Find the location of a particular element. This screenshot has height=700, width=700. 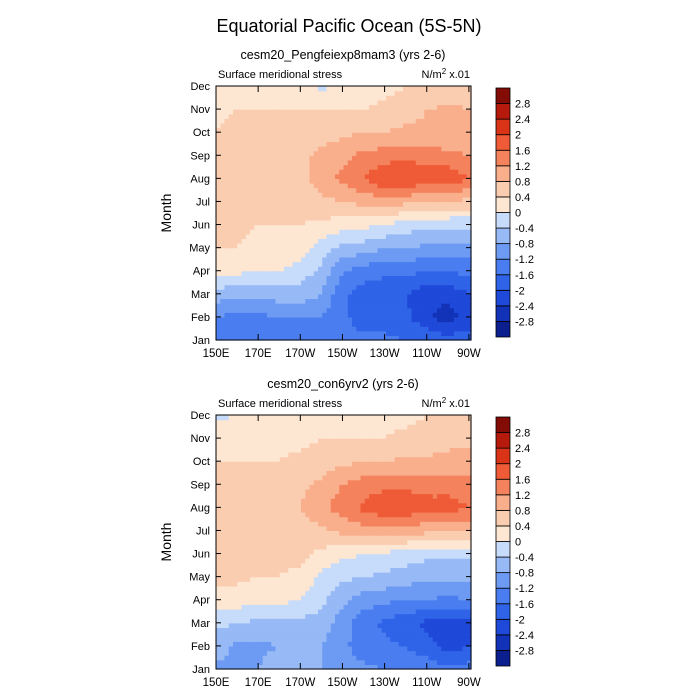

colorbar-label: -1.2 is located at coordinates (524, 589).